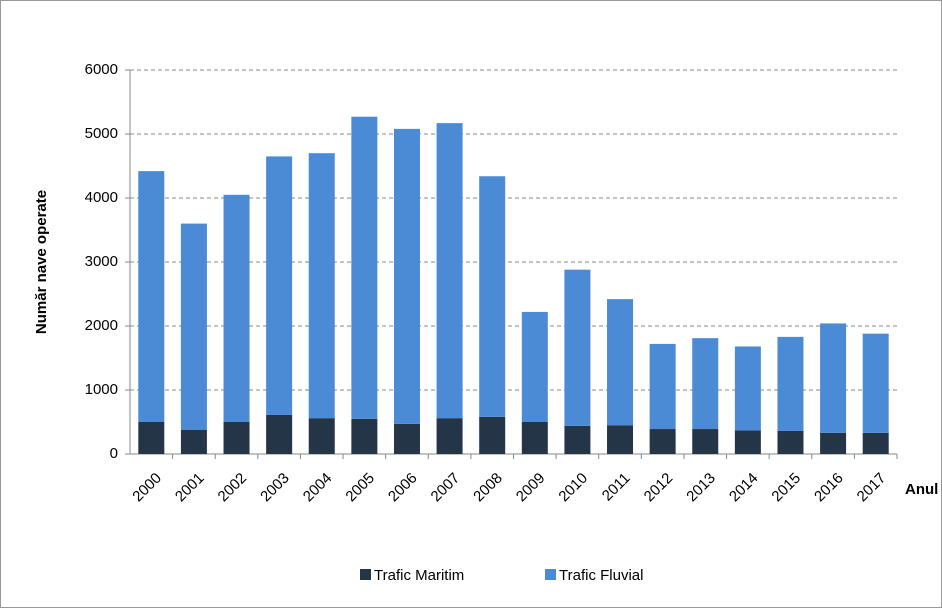 Image resolution: width=942 pixels, height=608 pixels. I want to click on x-axis-label: Anul, so click(921, 489).